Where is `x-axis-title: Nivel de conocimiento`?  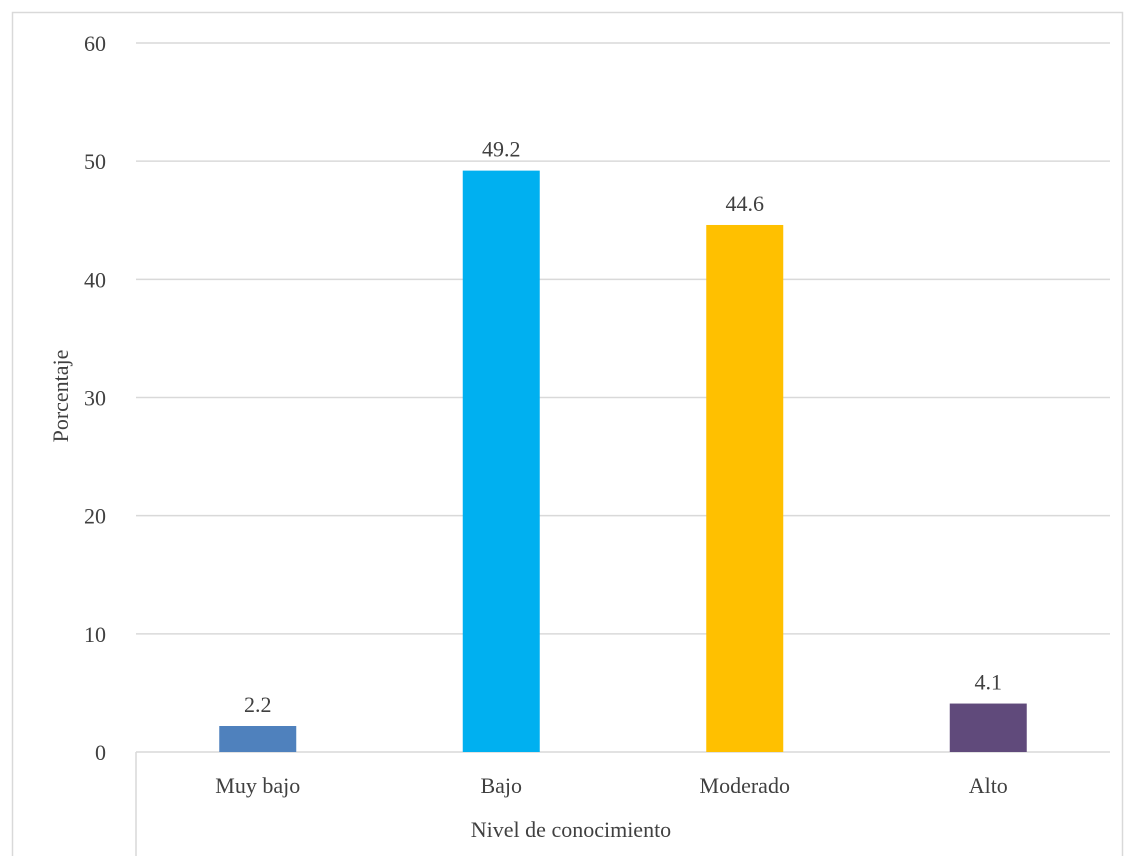 x-axis-title: Nivel de conocimiento is located at coordinates (571, 829).